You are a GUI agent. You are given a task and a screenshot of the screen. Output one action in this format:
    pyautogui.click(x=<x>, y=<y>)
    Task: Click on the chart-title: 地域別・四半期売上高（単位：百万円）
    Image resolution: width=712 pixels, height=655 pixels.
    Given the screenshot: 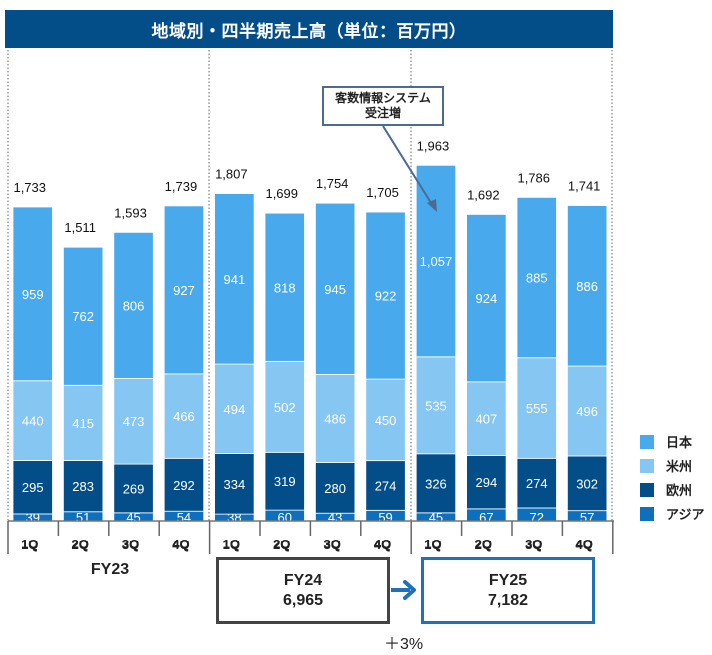 What is the action you would take?
    pyautogui.click(x=309, y=29)
    